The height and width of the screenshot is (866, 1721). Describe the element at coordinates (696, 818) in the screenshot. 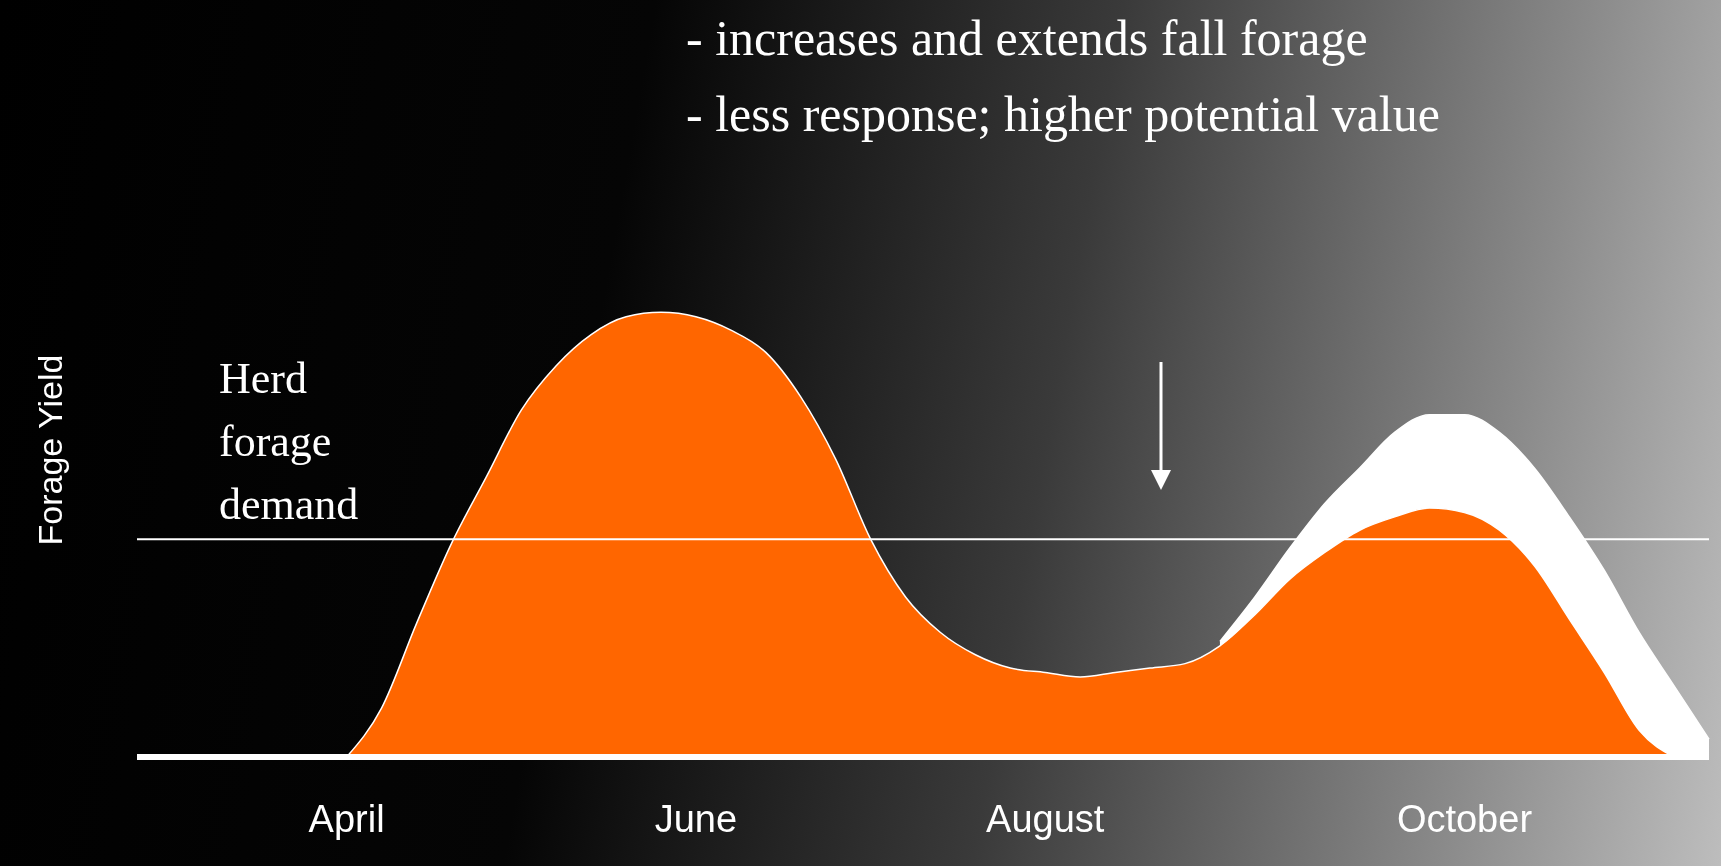

I see `x-tick-label: June` at that location.